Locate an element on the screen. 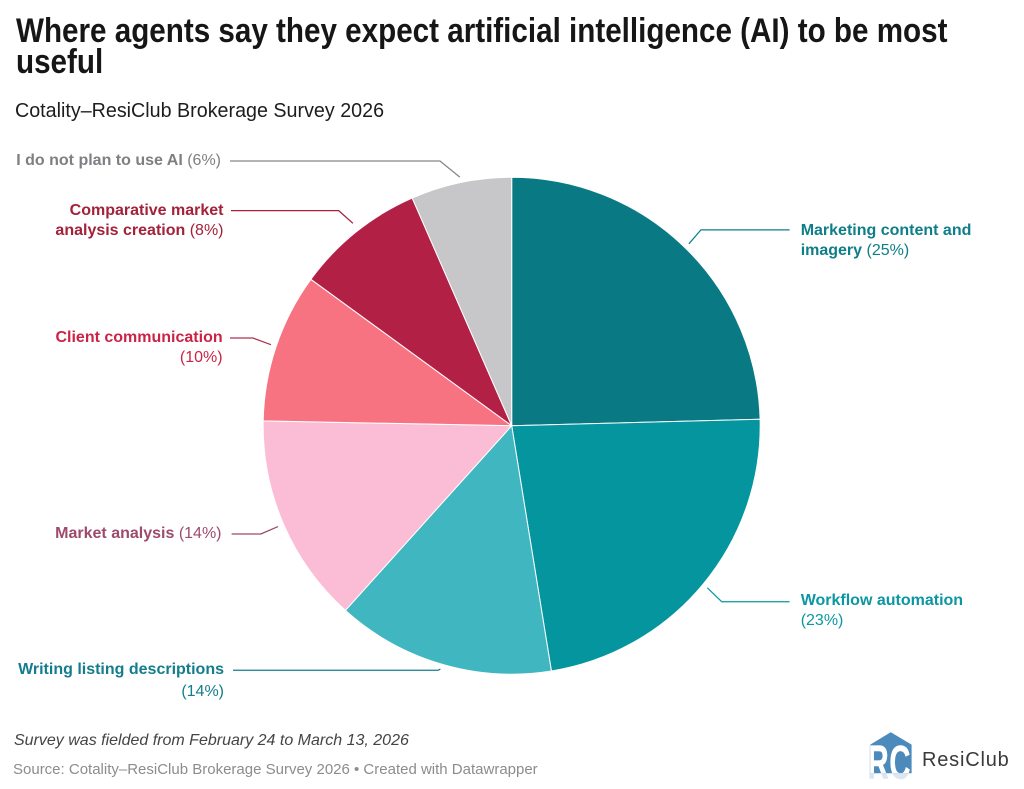  svg-text: C is located at coordinates (899, 763).